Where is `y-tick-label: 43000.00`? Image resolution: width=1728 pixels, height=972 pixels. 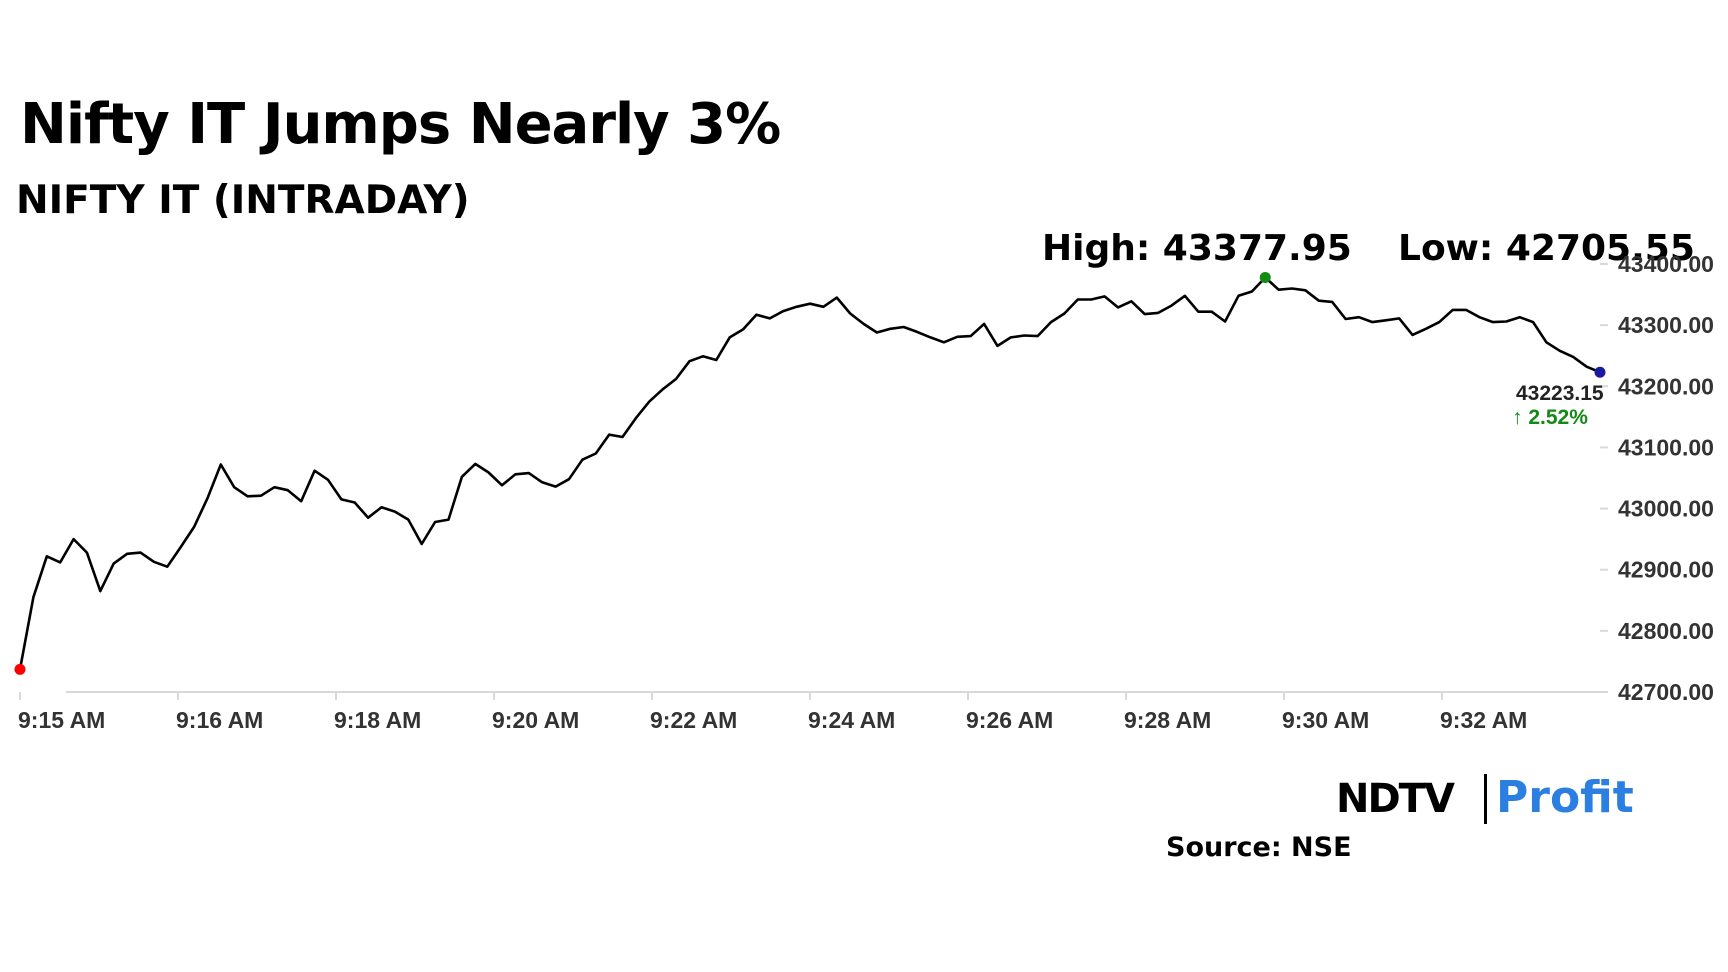
y-tick-label: 43000.00 is located at coordinates (1666, 509).